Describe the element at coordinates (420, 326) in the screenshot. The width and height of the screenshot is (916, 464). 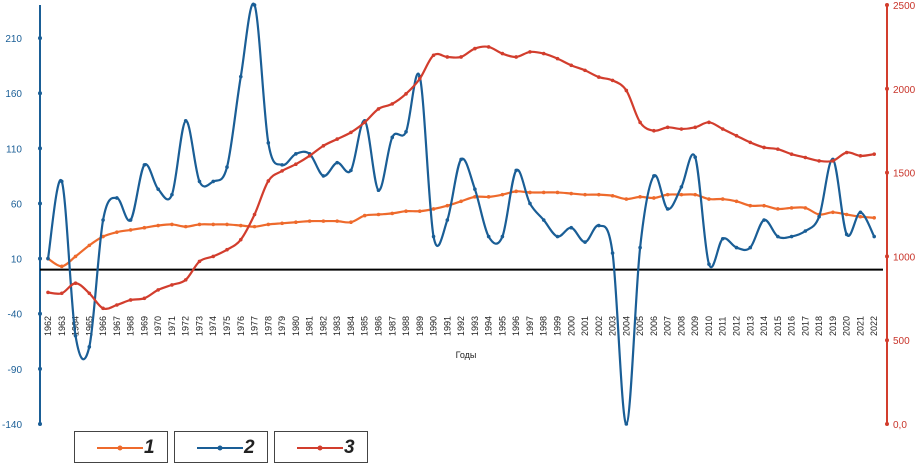
I see `x-tick-label: 1989` at that location.